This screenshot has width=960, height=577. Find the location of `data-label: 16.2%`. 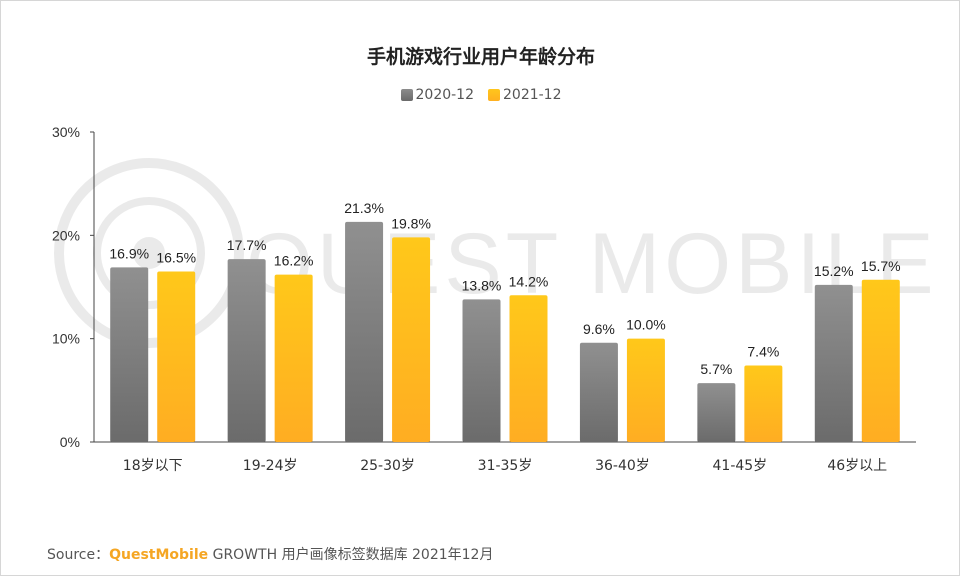

data-label: 16.2% is located at coordinates (294, 261).